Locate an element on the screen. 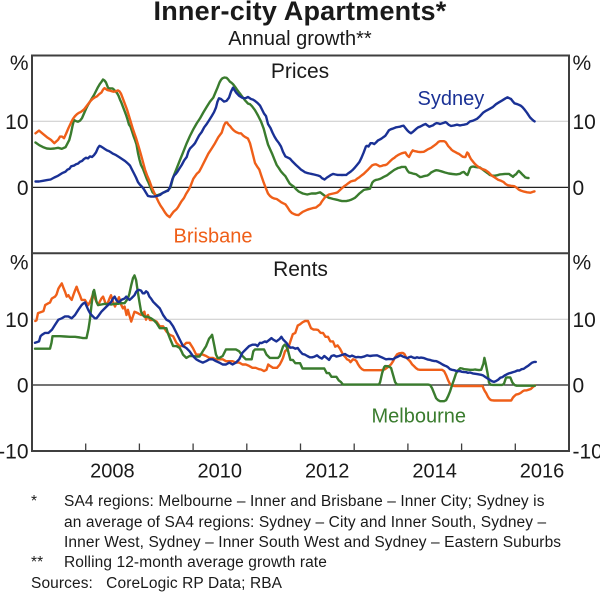 The height and width of the screenshot is (599, 600). svg-text: 2014 is located at coordinates (434, 472).